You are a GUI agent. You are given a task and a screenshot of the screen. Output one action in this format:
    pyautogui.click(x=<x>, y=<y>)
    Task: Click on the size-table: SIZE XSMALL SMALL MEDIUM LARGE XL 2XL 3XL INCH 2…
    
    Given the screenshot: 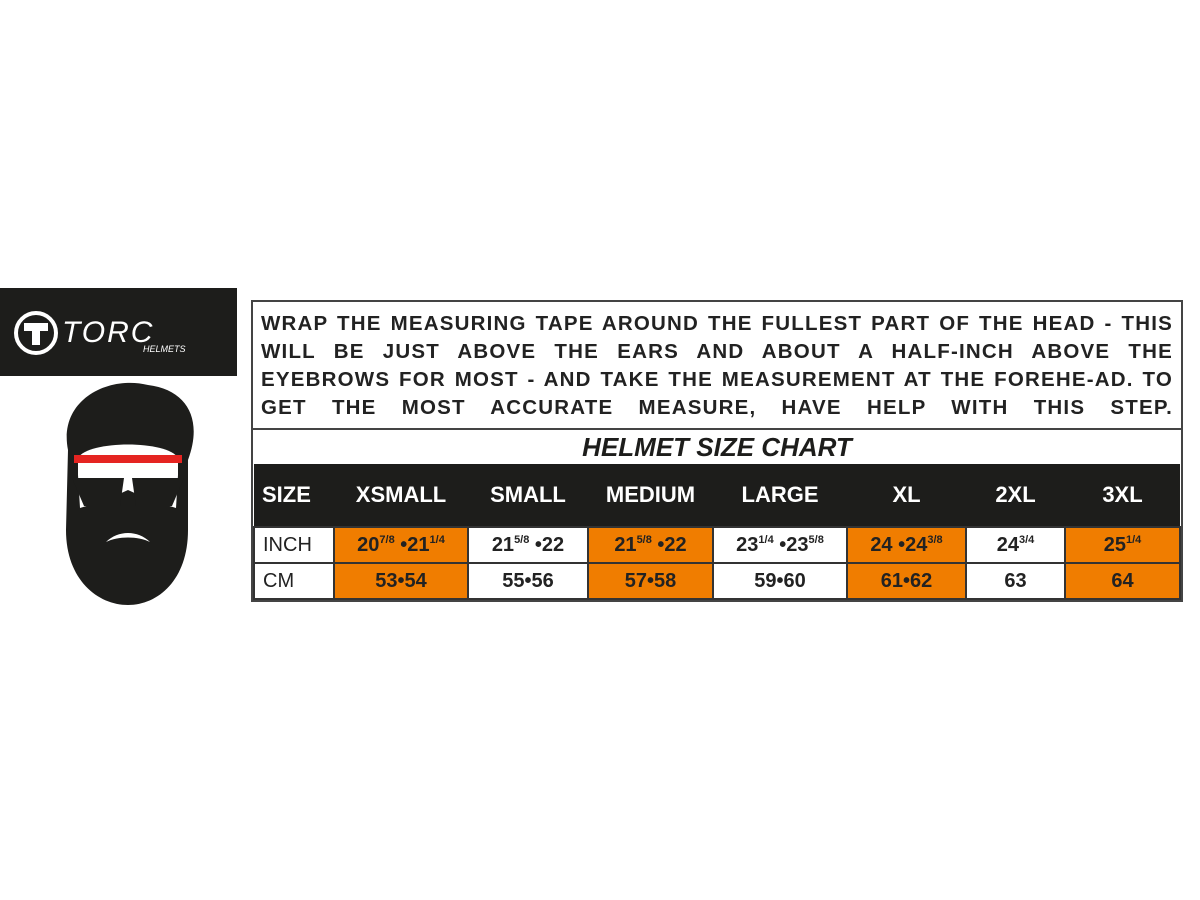 What is the action you would take?
    pyautogui.click(x=717, y=532)
    